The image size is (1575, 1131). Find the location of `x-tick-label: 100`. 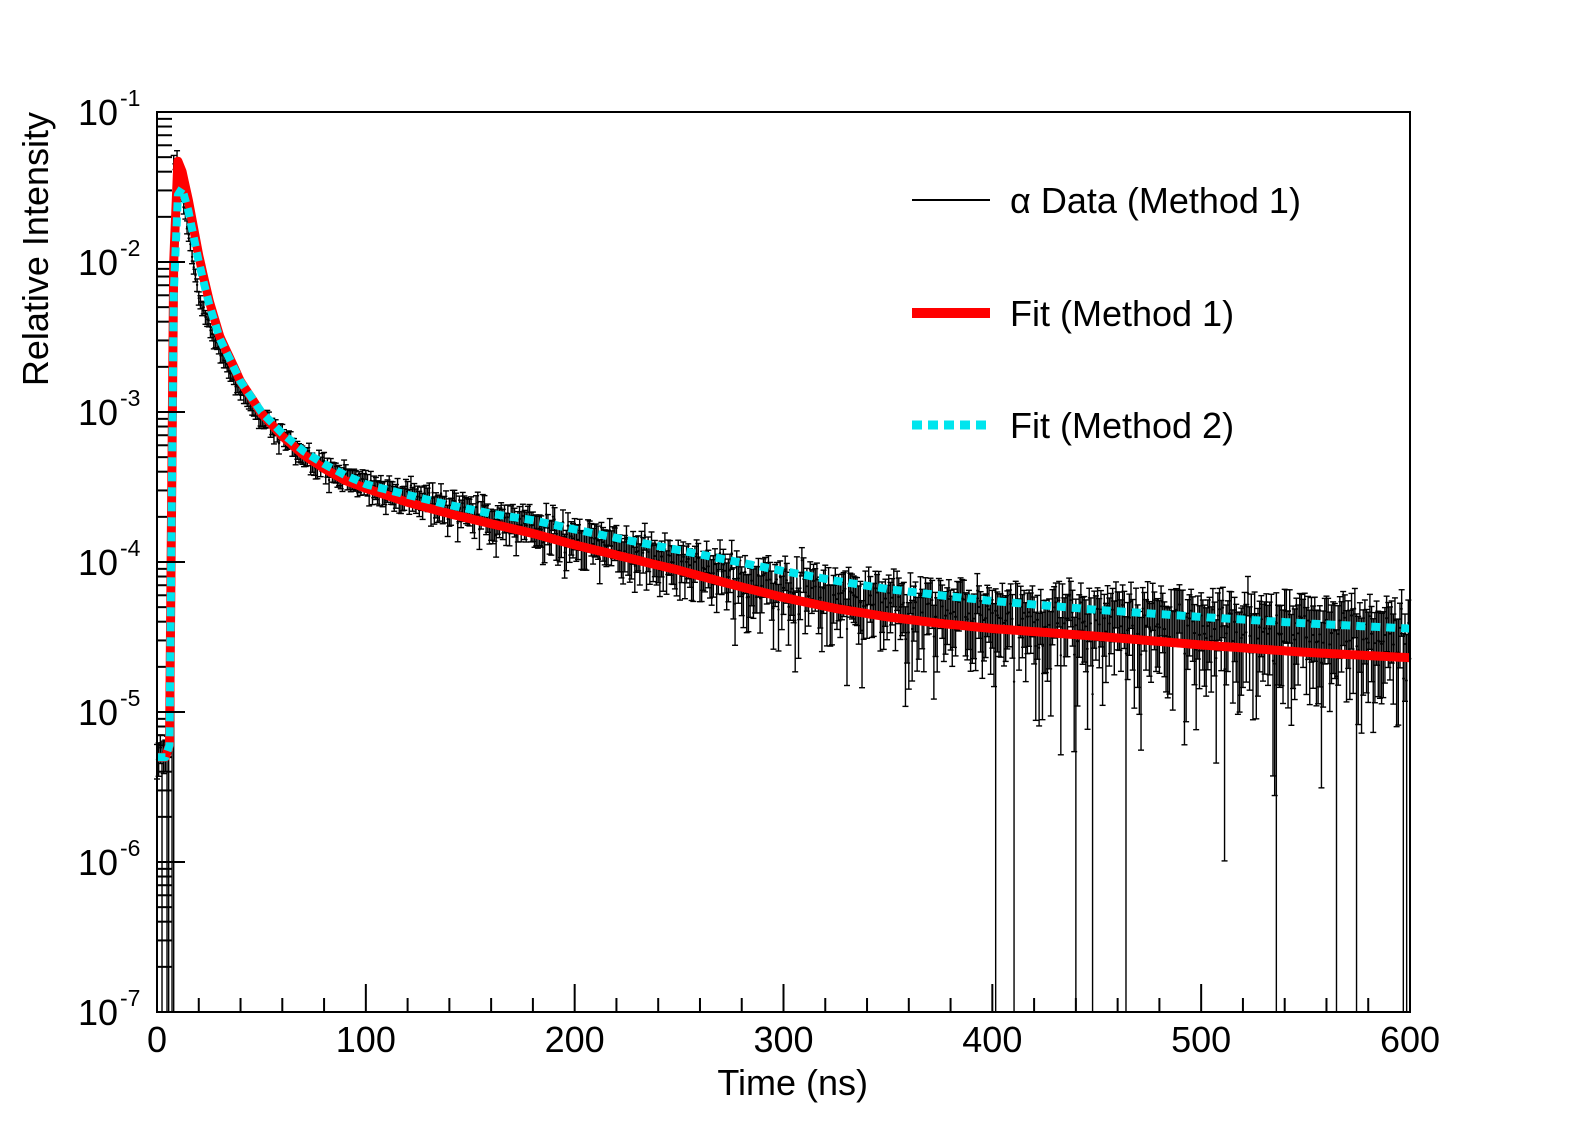

x-tick-label: 100 is located at coordinates (366, 1039).